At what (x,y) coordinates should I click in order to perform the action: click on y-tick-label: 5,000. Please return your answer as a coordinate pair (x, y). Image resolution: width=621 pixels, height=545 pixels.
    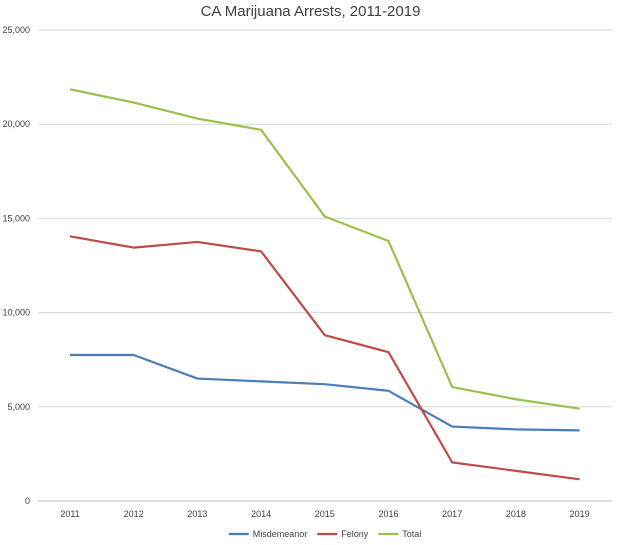
    Looking at the image, I should click on (18, 407).